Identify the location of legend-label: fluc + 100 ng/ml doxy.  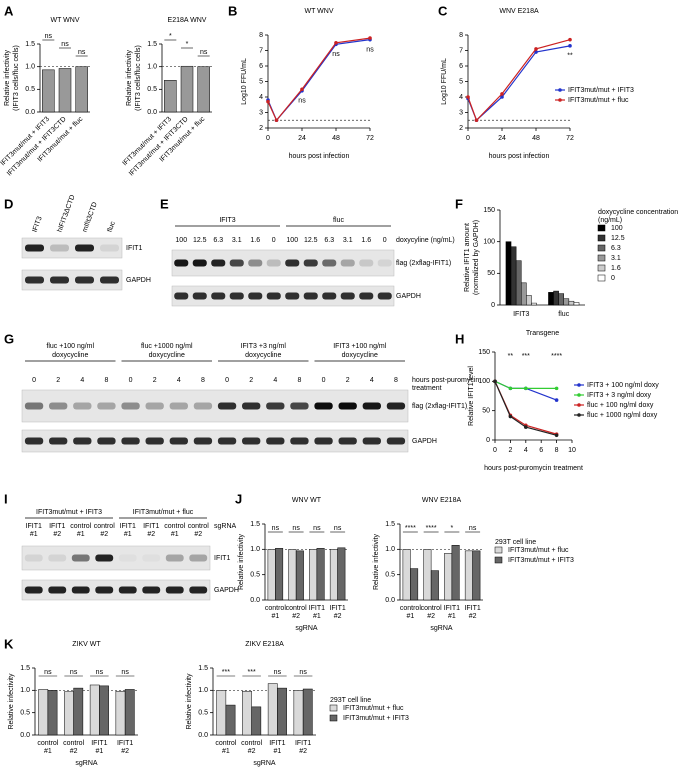
(620, 405).